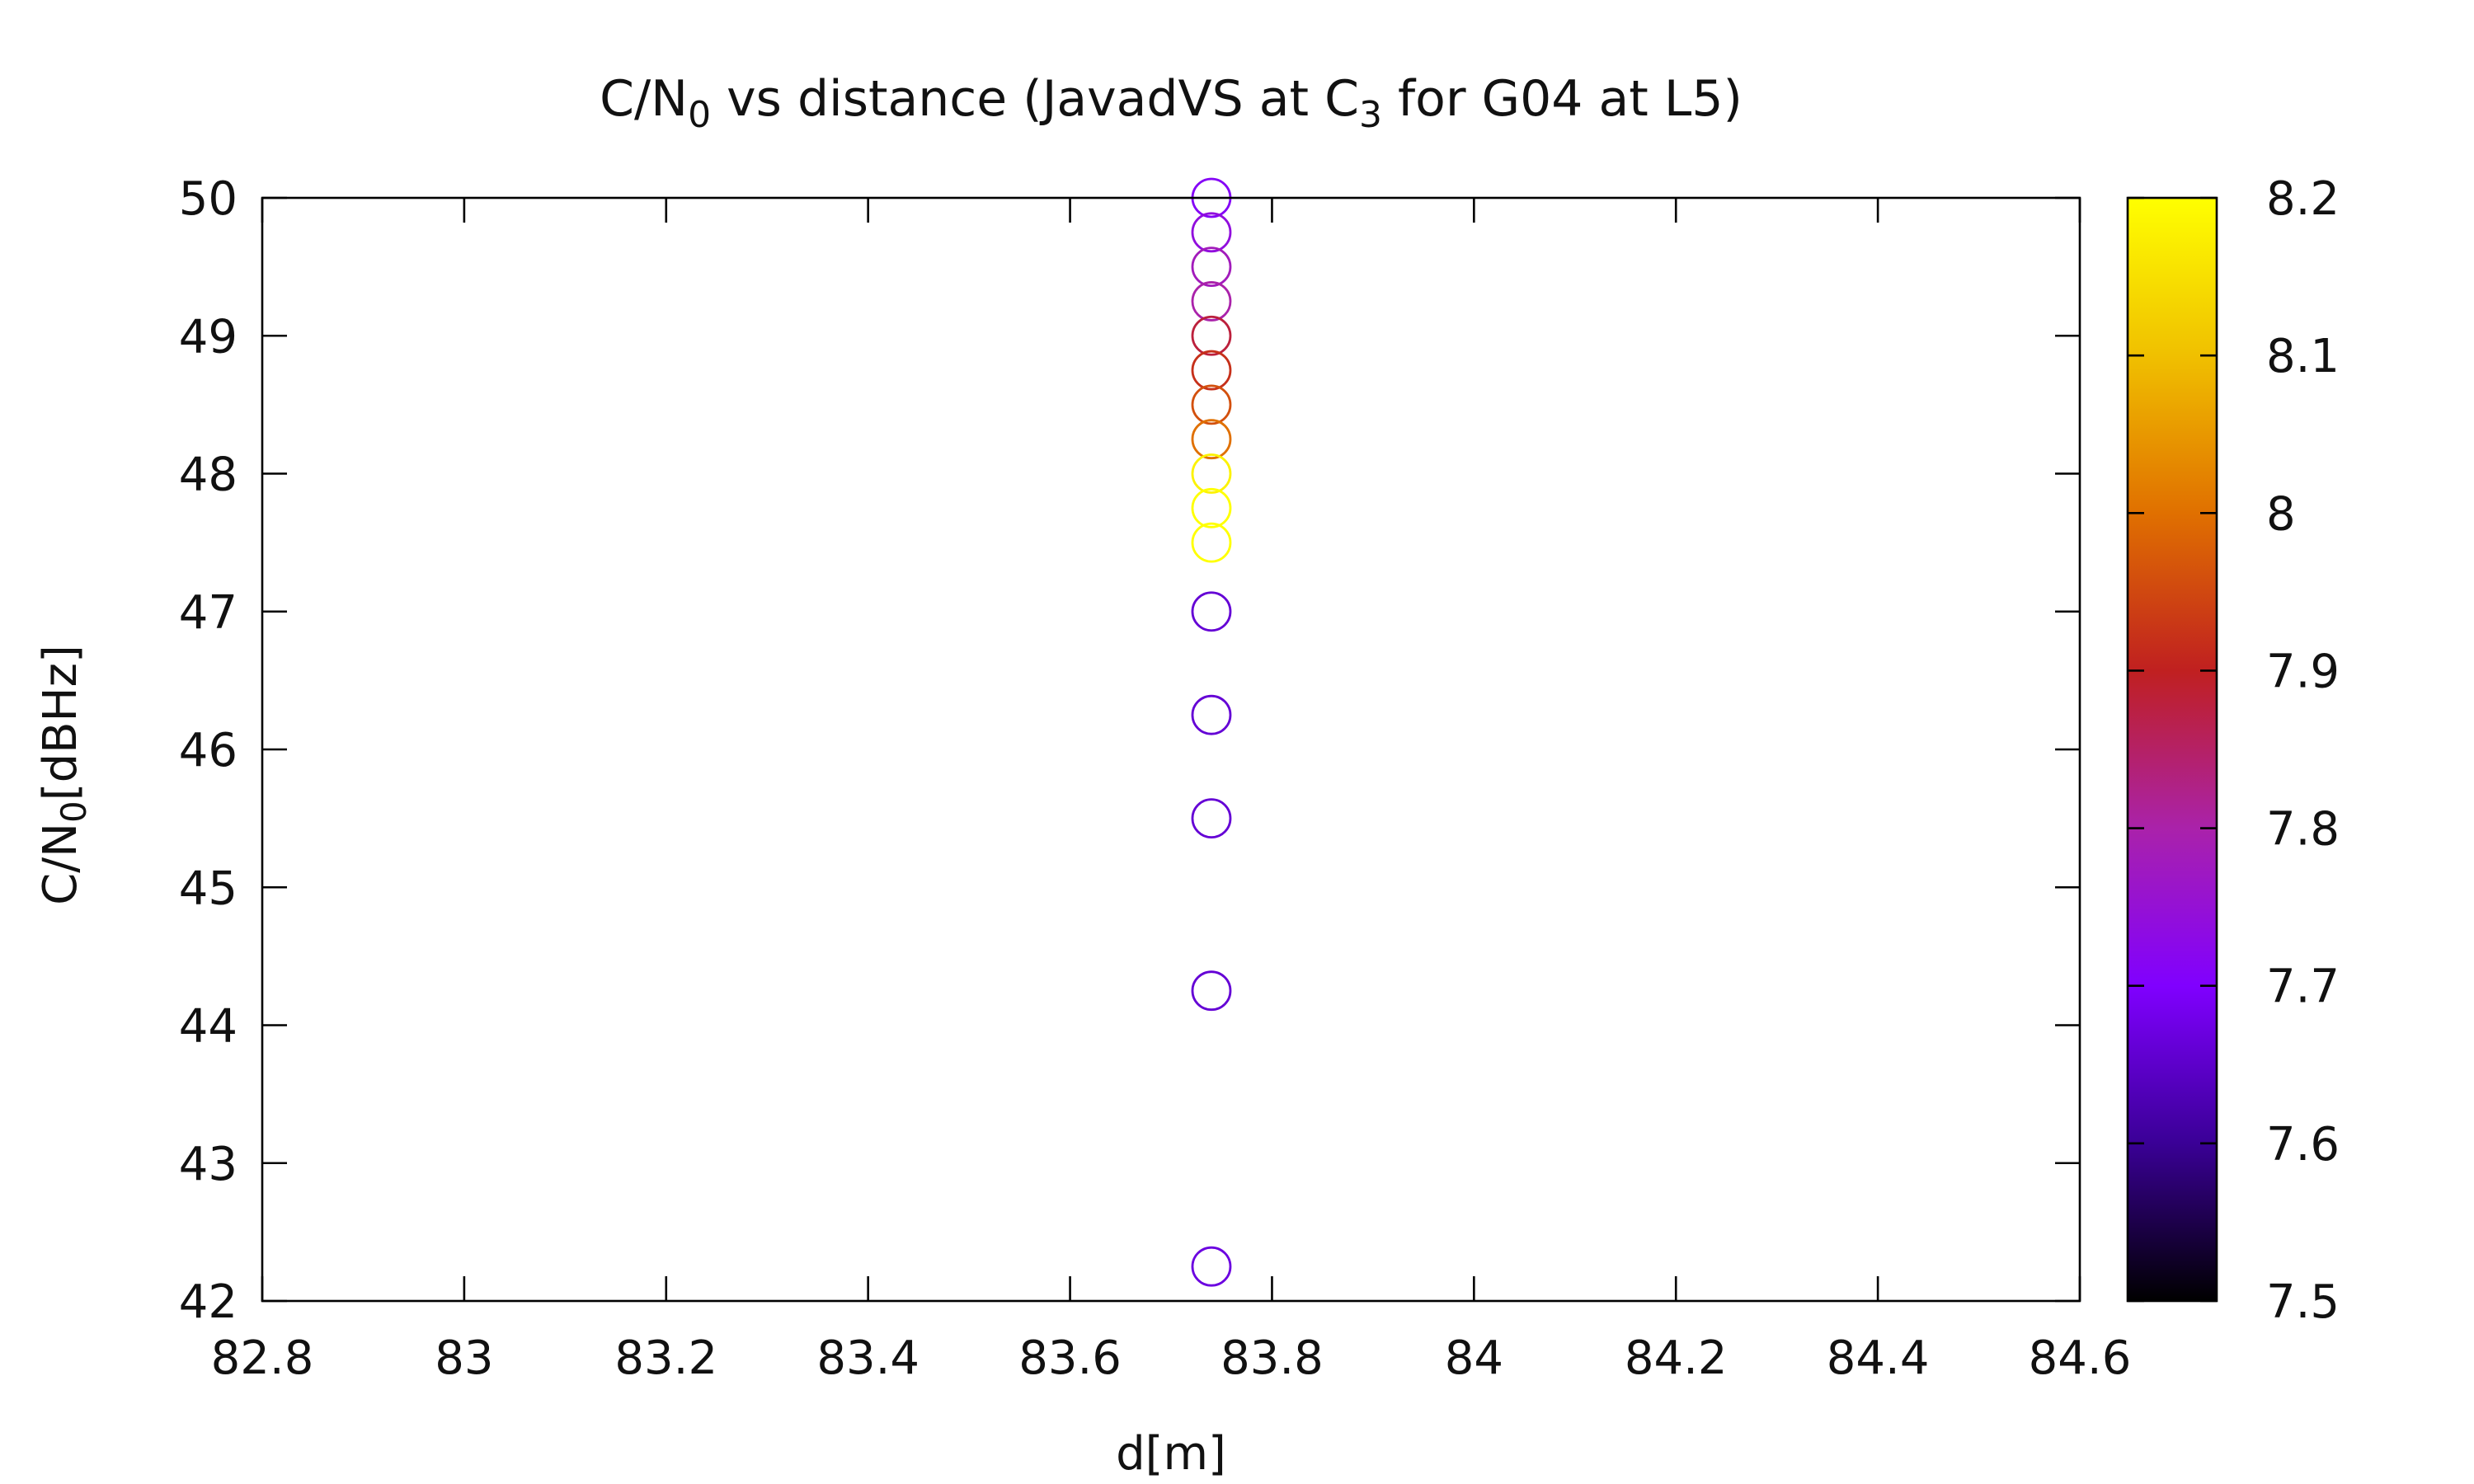 This screenshot has width=2474, height=1484. What do you see at coordinates (1272, 1358) in the screenshot?
I see `x-tick-label: 83.8` at bounding box center [1272, 1358].